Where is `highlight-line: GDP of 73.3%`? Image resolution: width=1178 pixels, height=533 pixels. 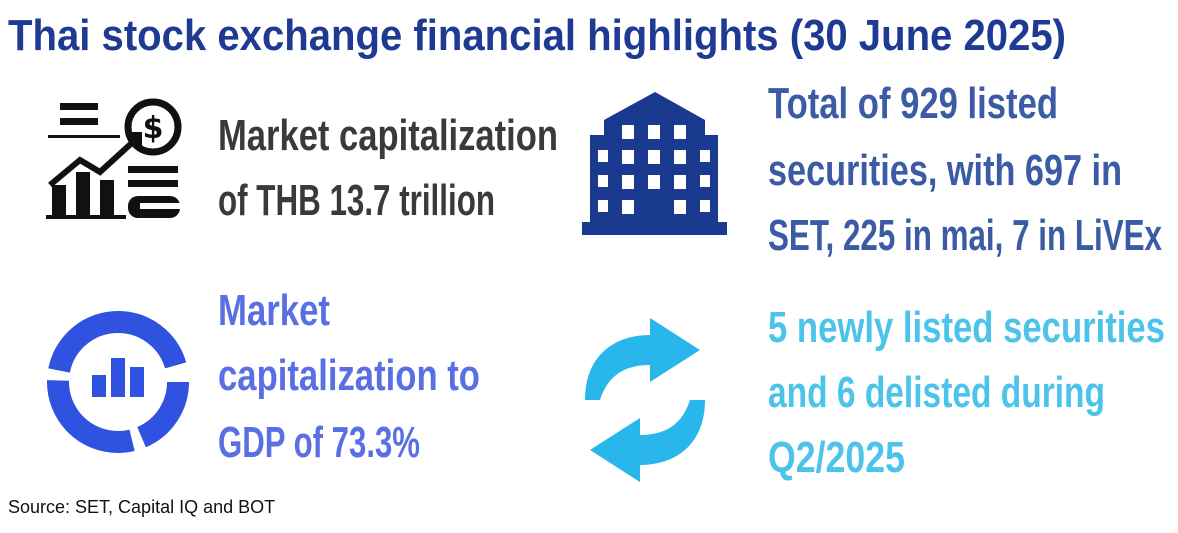 highlight-line: GDP of 73.3% is located at coordinates (319, 442).